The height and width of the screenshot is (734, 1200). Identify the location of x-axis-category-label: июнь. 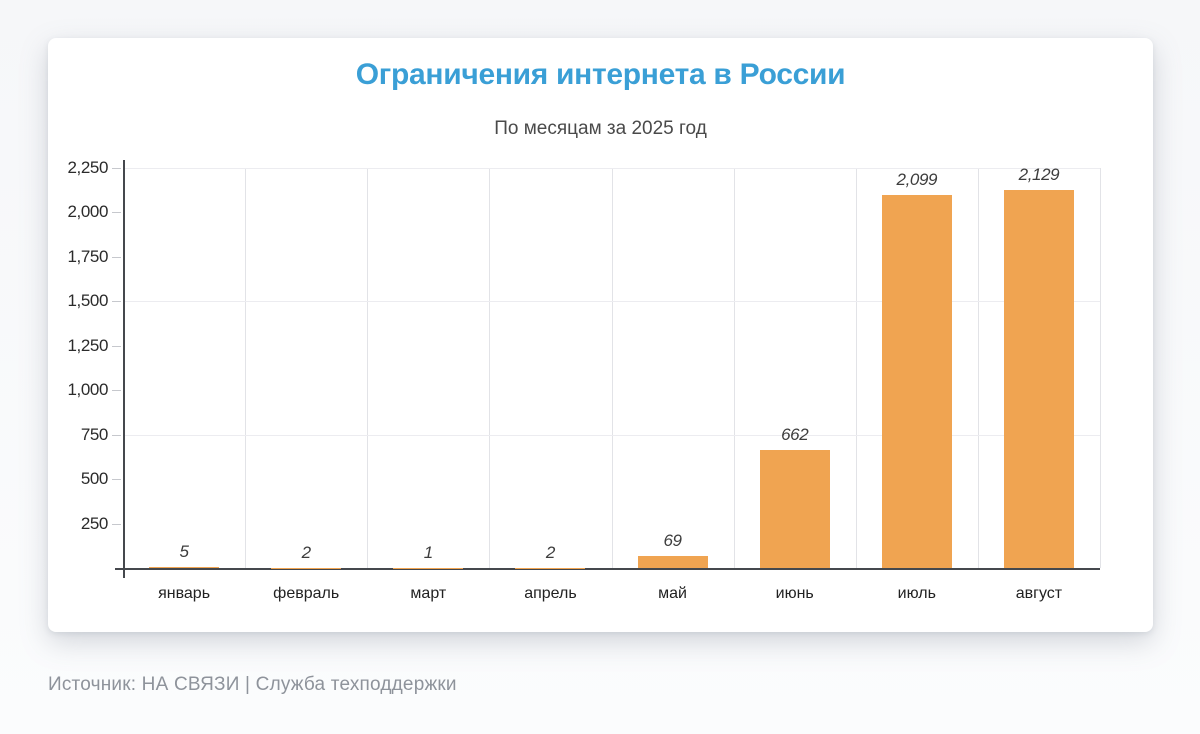
(794, 593).